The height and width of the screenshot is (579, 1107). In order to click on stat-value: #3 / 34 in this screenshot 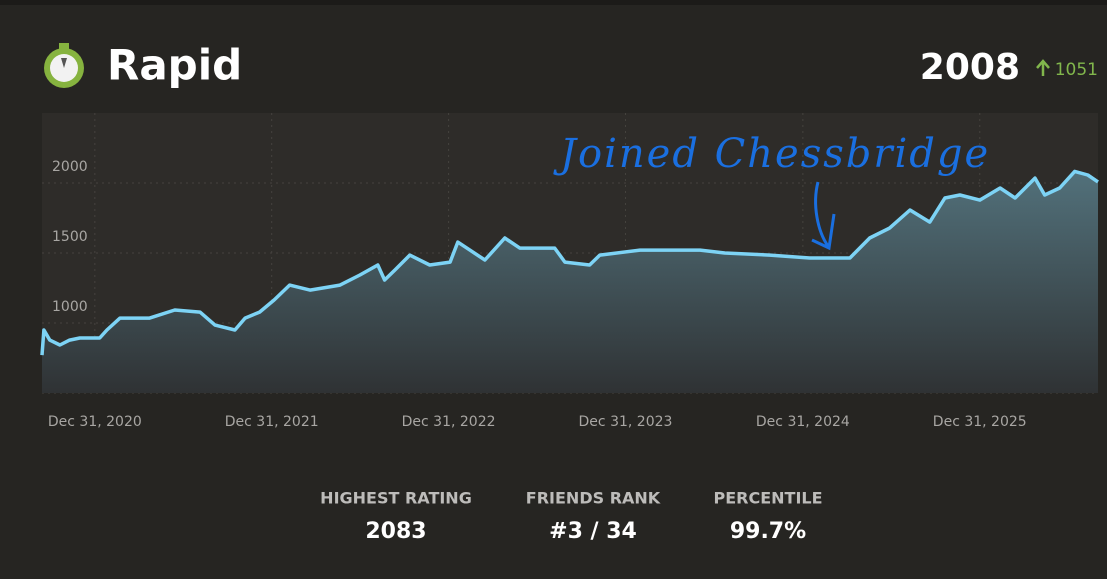, I will do `click(593, 531)`.